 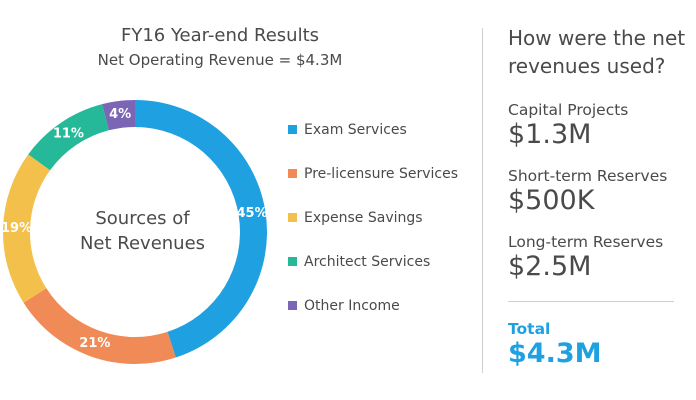 I want to click on uses-heading-line-1: How were the net, so click(x=597, y=38).